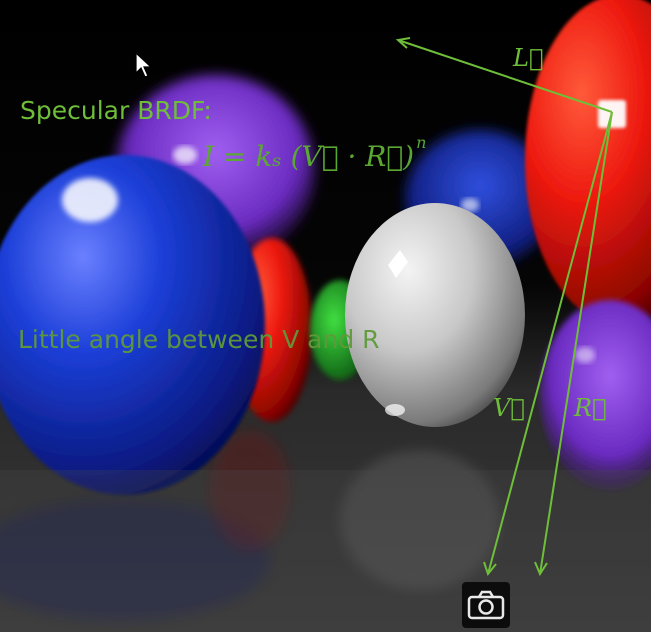  What do you see at coordinates (144, 65) in the screenshot?
I see `arrow-cursor-icon` at bounding box center [144, 65].